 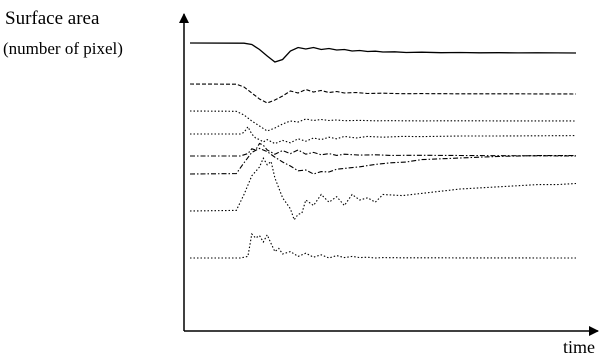 I want to click on y-axis-label-line2: (number of pixel), so click(x=63, y=48).